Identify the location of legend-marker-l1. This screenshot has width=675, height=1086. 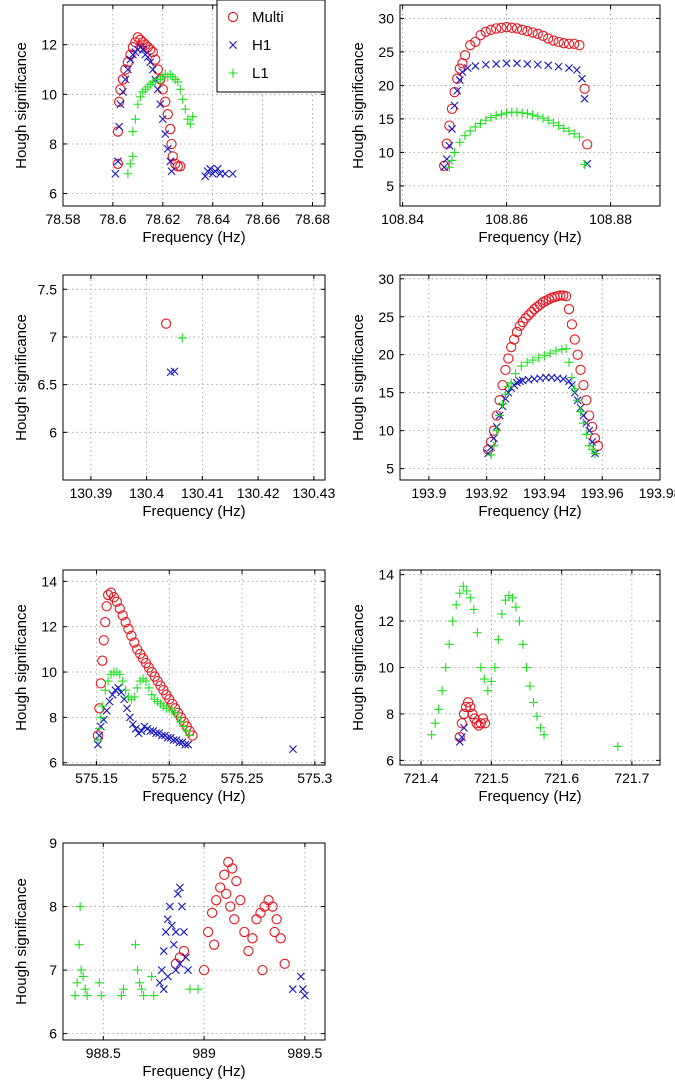
(233, 73).